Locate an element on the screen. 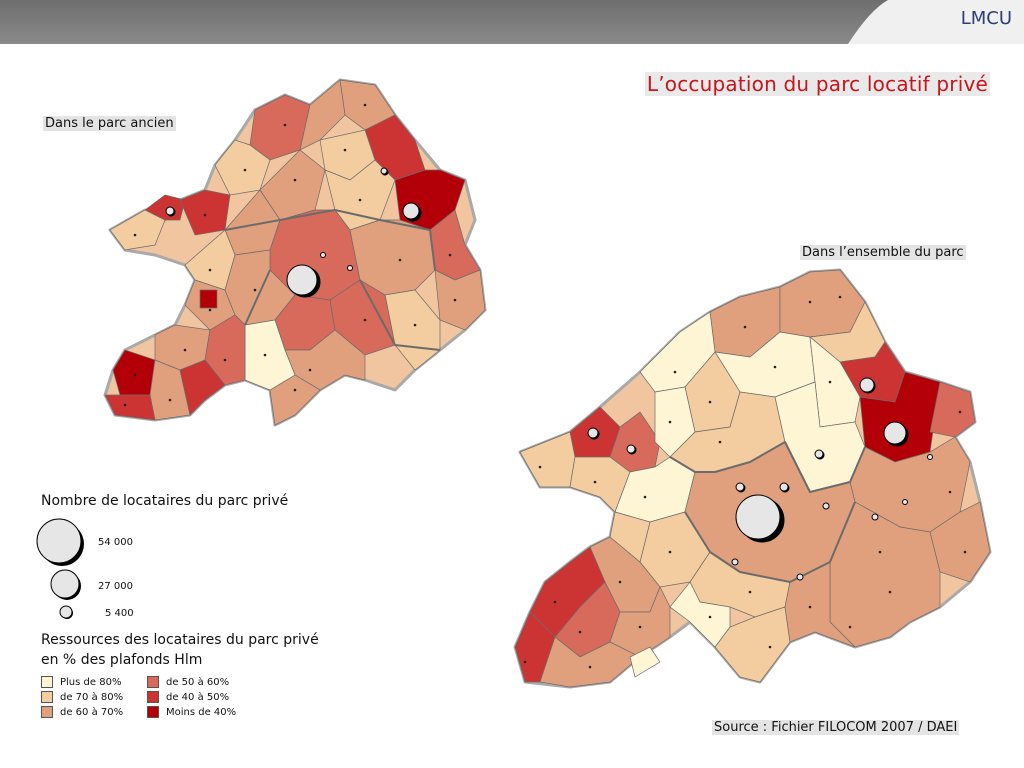  zone-boundary-old is located at coordinates (332, 280).